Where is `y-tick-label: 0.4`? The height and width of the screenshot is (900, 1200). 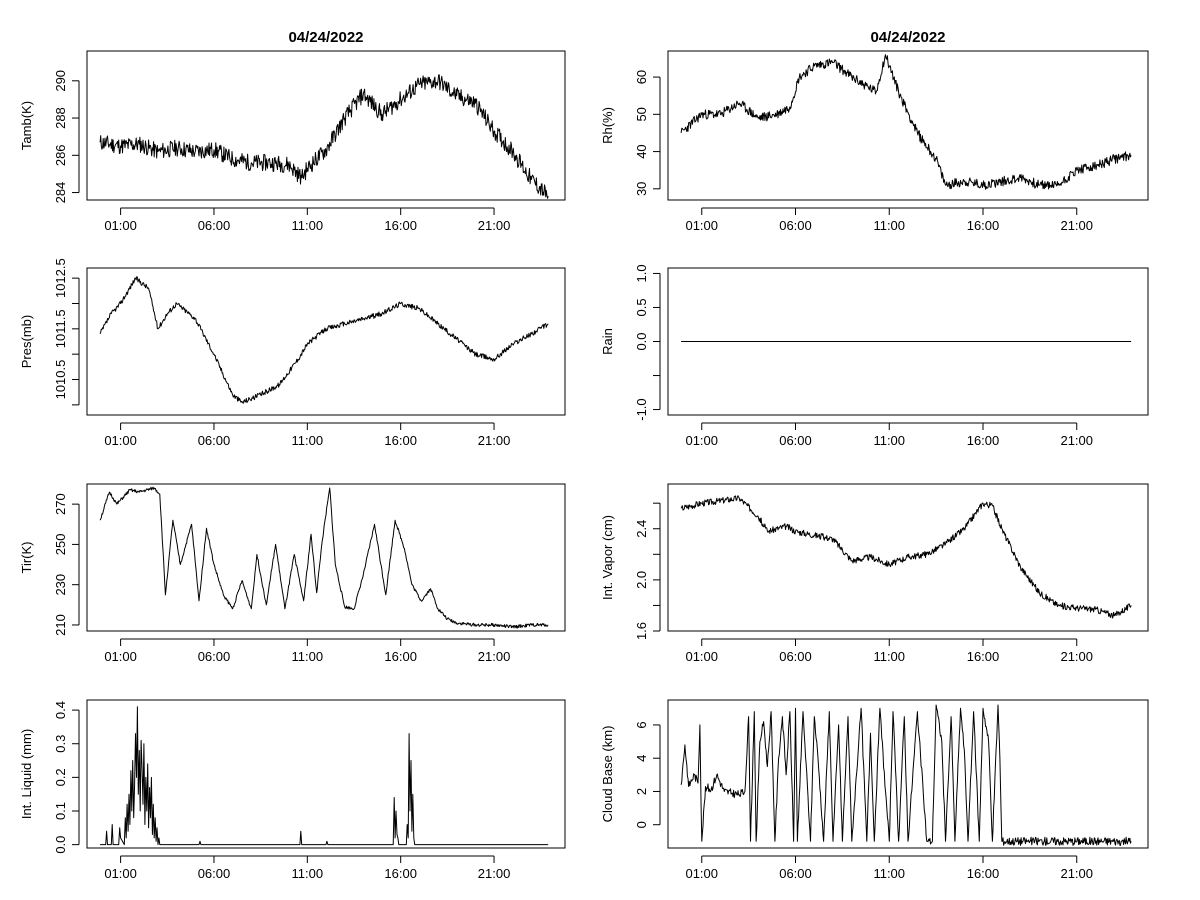 y-tick-label: 0.4 is located at coordinates (60, 710).